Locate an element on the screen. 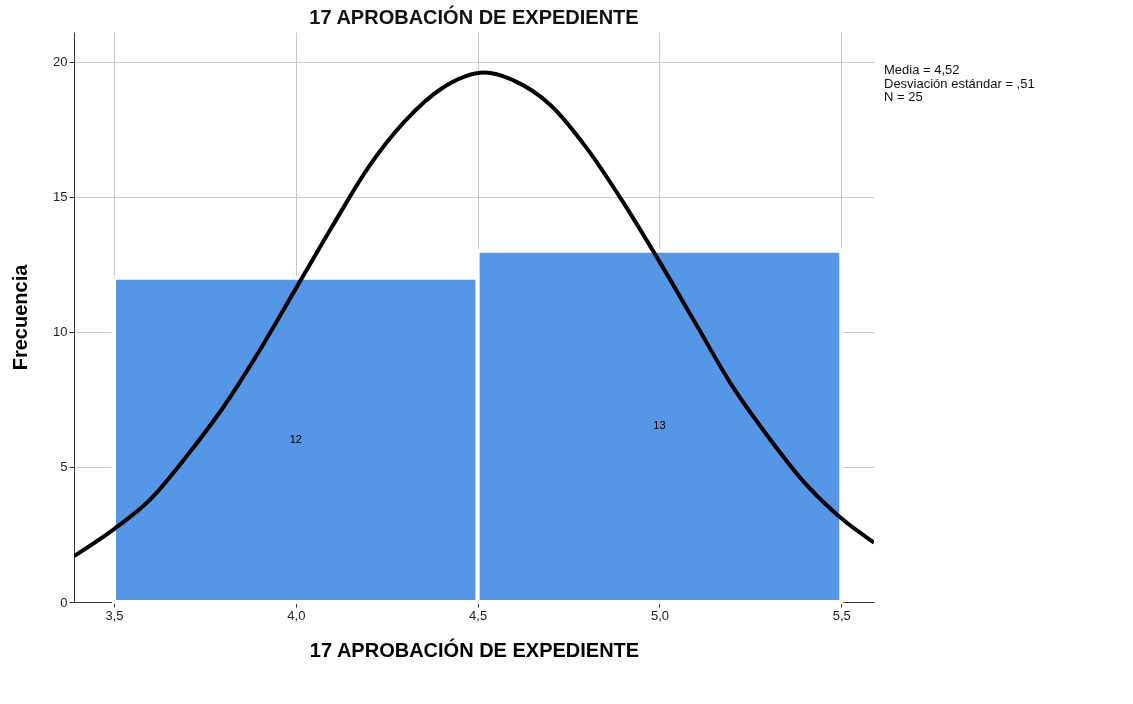  x-tick-label: 4,0 is located at coordinates (296, 615).